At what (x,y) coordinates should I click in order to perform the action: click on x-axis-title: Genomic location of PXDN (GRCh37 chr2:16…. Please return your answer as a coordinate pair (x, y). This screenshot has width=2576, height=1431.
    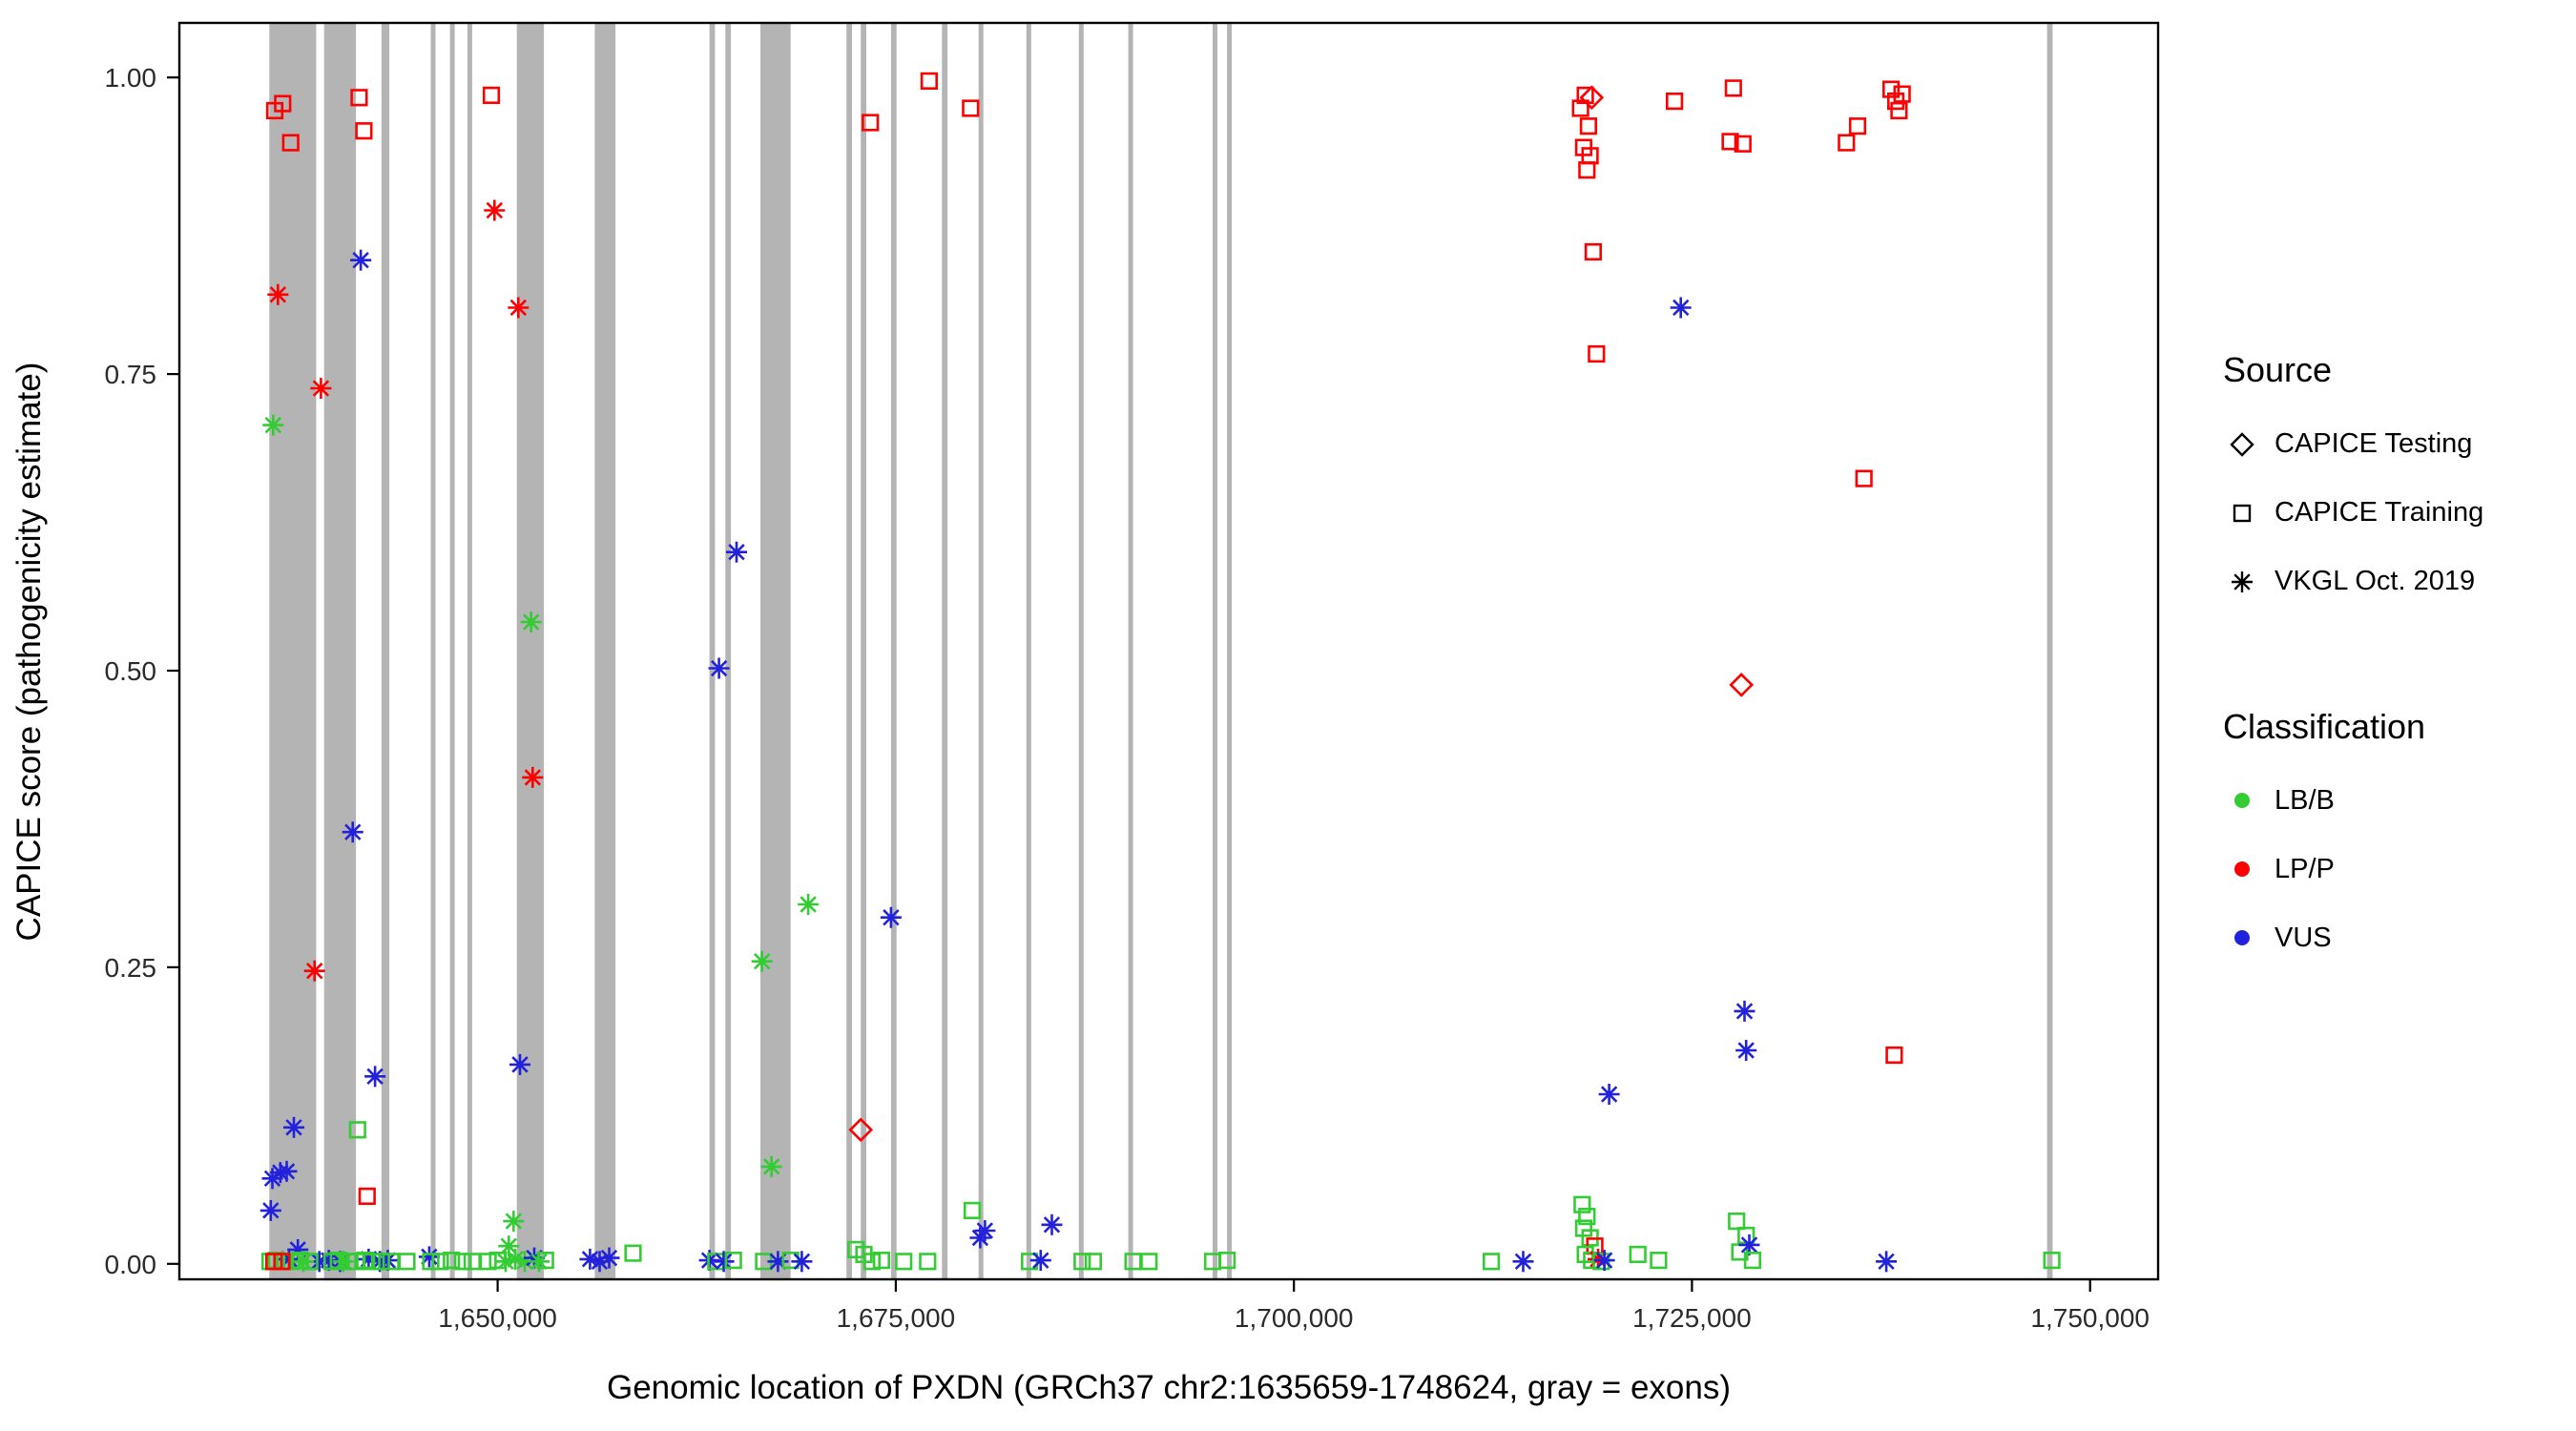
    Looking at the image, I should click on (1169, 1387).